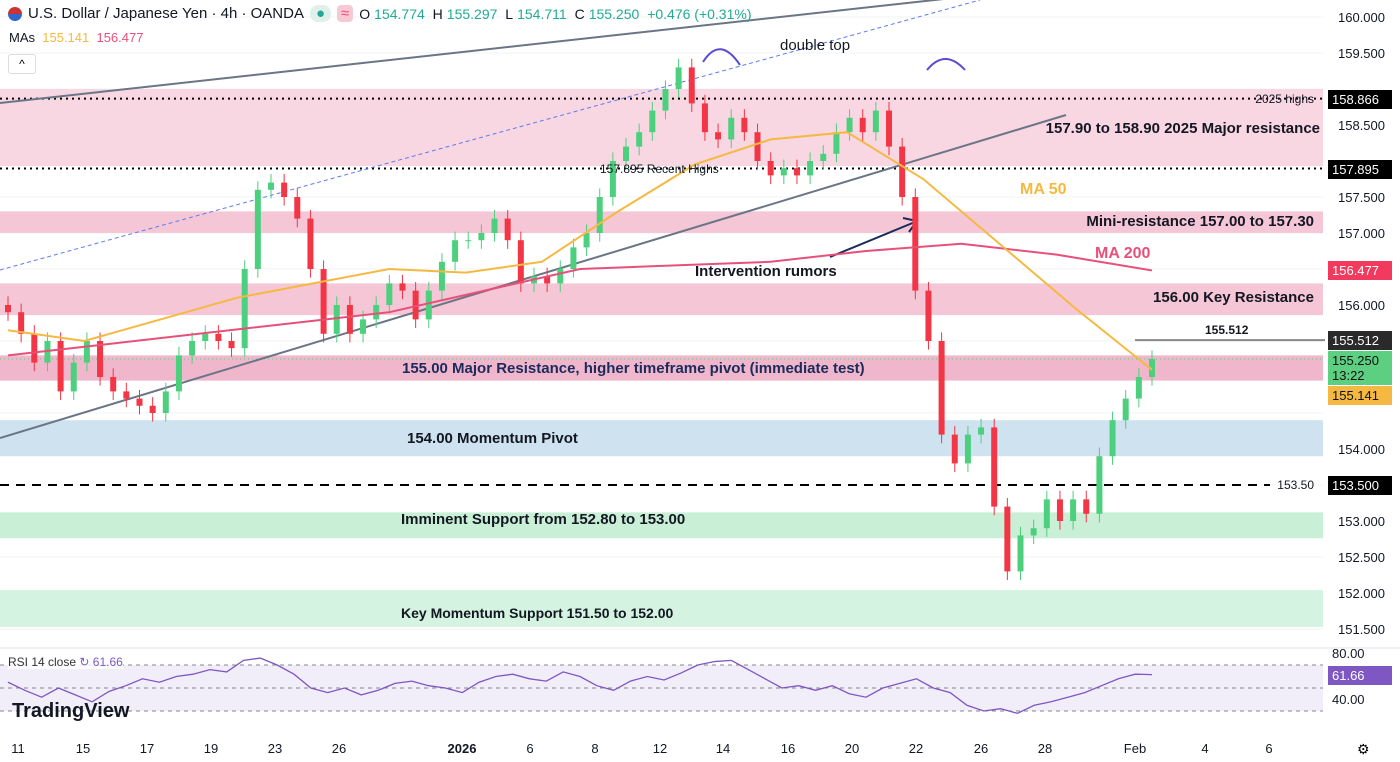 Image resolution: width=1400 pixels, height=762 pixels. Describe the element at coordinates (614, 13) in the screenshot. I see `close-value: 155.250` at that location.